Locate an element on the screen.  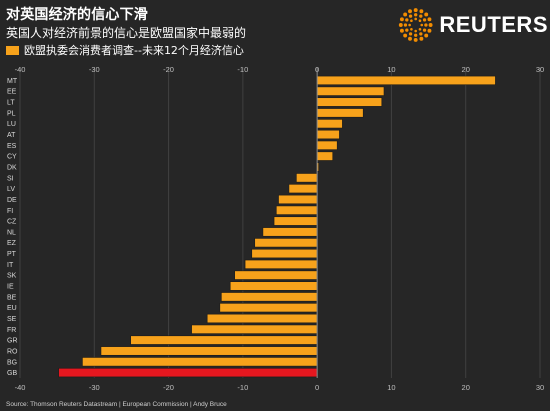
reuters-logo-icon is located at coordinates (415, 25).